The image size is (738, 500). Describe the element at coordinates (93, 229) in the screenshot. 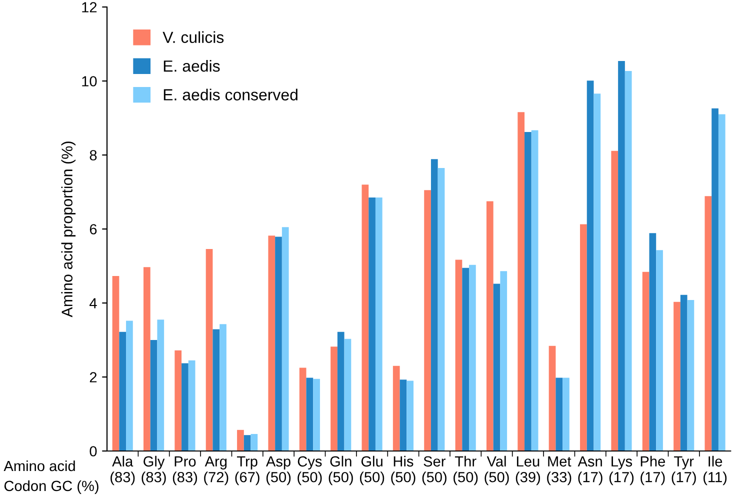

I see `y-tick-label: 6` at that location.